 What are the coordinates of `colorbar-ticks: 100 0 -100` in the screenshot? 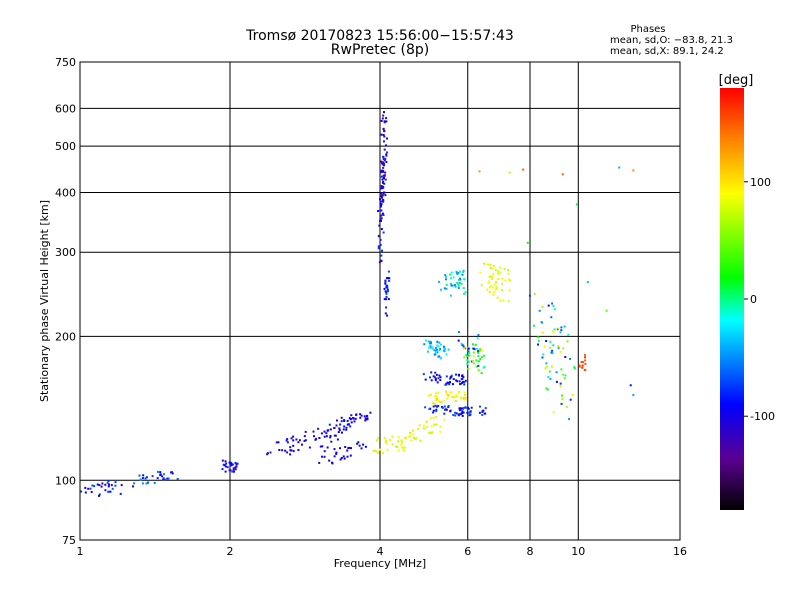 It's located at (759, 299).